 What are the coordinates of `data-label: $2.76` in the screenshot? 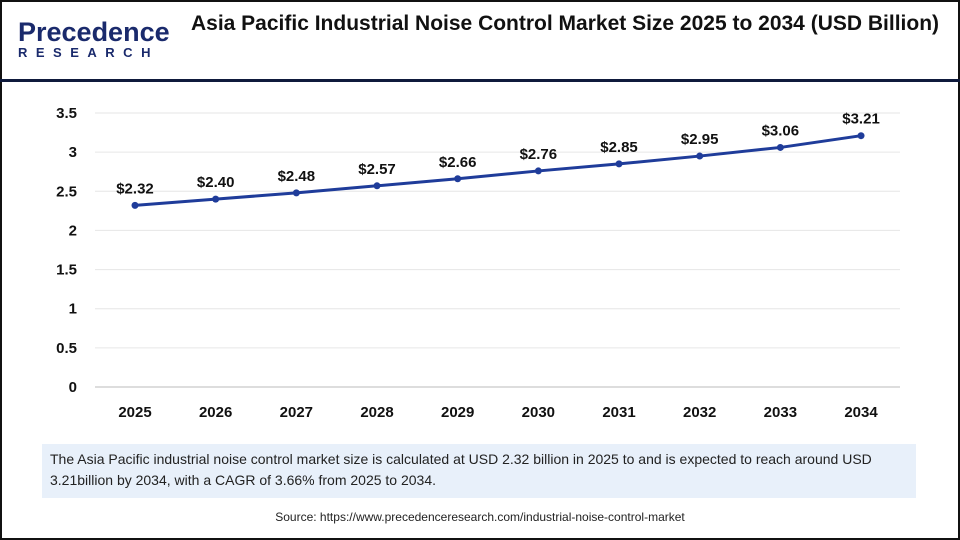 It's located at (539, 154).